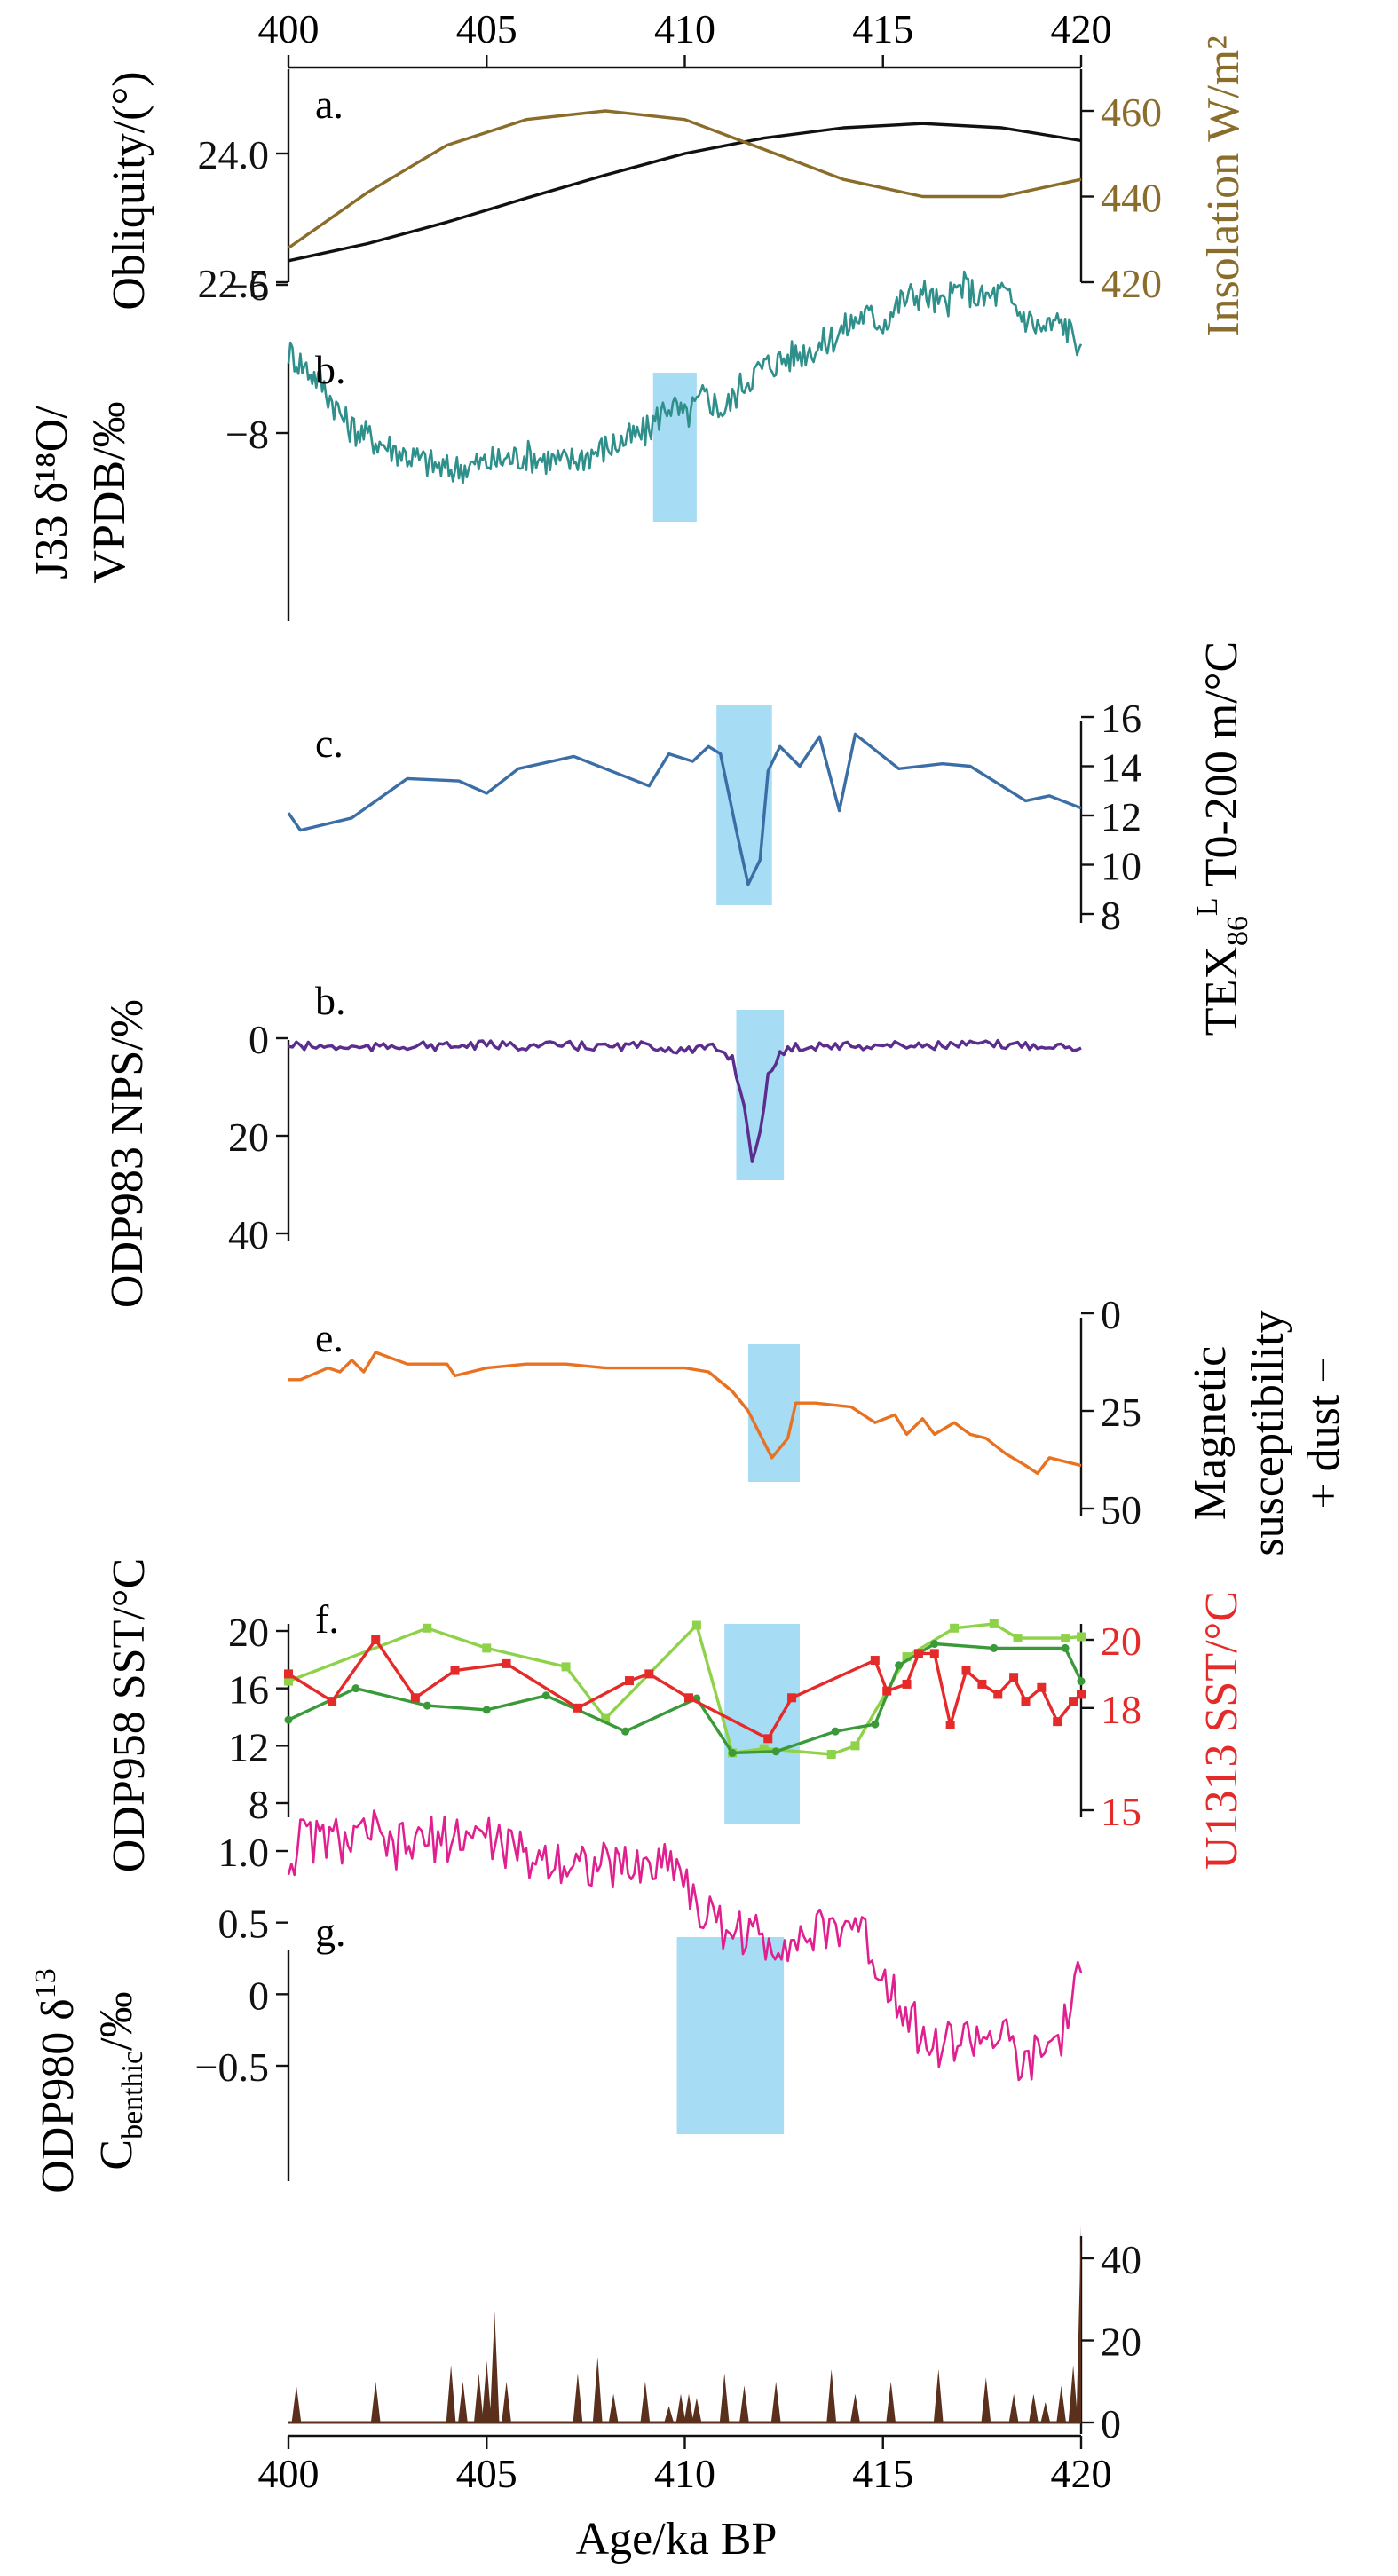 Image resolution: width=1398 pixels, height=2576 pixels. I want to click on shaded-interval, so click(774, 1413).